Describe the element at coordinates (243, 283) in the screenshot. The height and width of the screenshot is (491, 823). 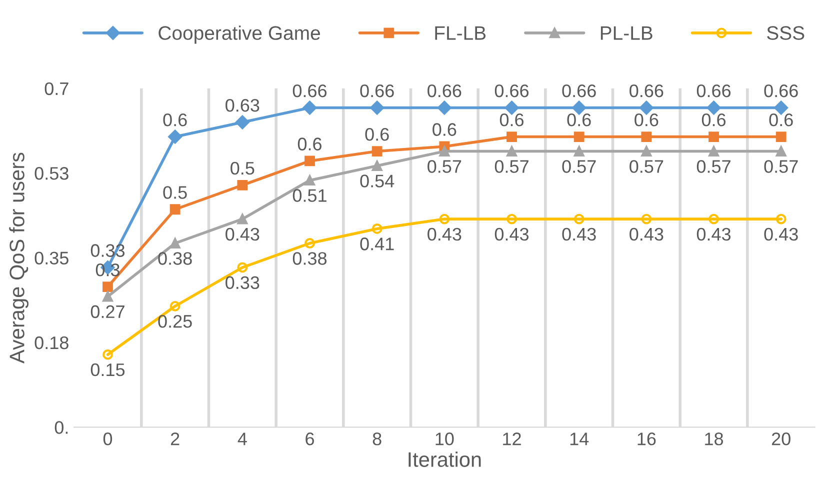
I see `data-label: 0.33` at that location.